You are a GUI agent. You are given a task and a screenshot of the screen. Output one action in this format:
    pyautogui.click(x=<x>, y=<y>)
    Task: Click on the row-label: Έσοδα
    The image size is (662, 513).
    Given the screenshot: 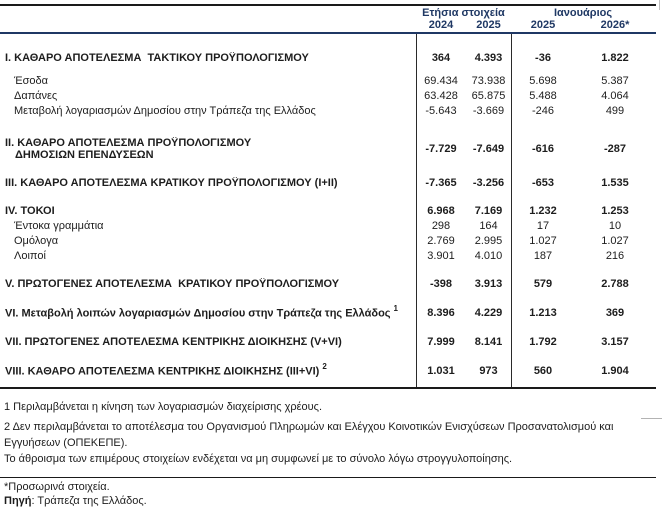 What is the action you would take?
    pyautogui.click(x=31, y=80)
    